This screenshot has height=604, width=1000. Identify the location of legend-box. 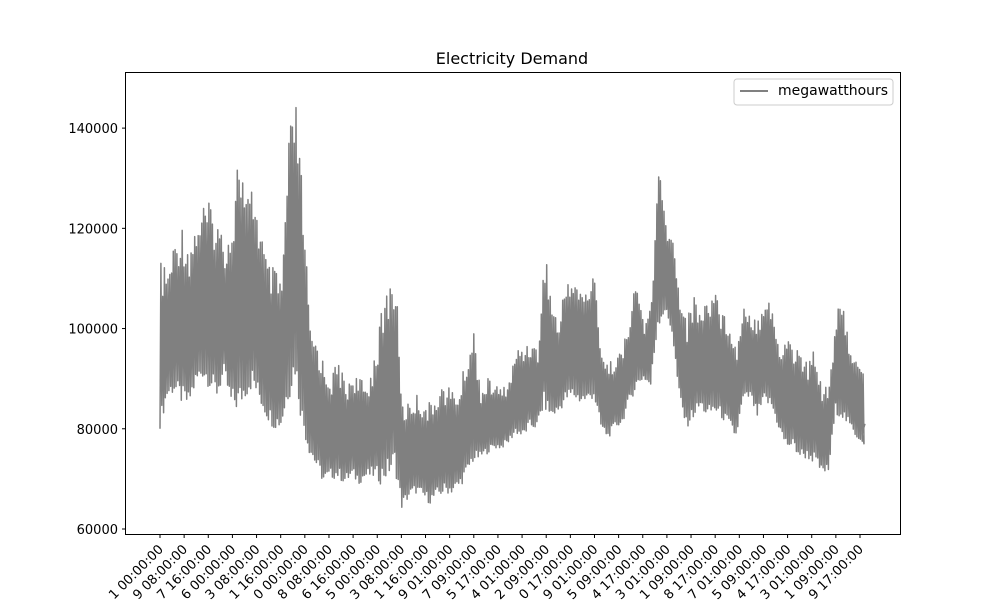
(813, 92).